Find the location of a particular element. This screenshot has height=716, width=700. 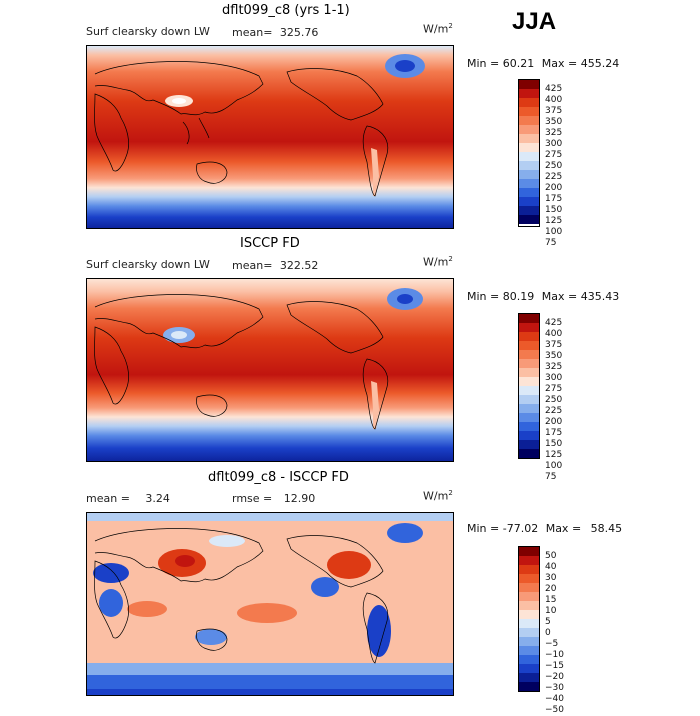

panel3-title: dflt099_c8 - ISCCP FD is located at coordinates (278, 477).